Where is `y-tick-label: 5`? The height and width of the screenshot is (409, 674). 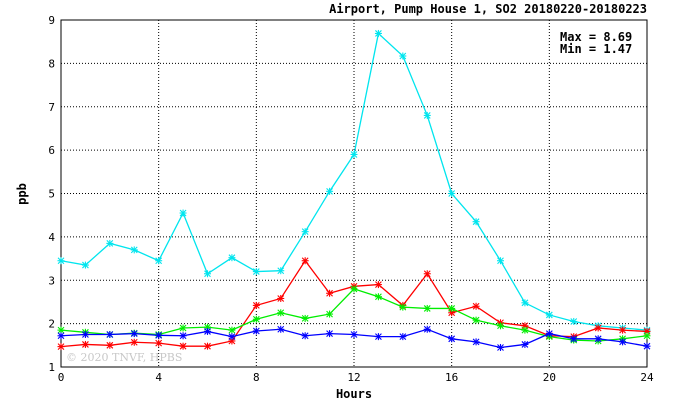
y-tick-label: 5 is located at coordinates (51, 194).